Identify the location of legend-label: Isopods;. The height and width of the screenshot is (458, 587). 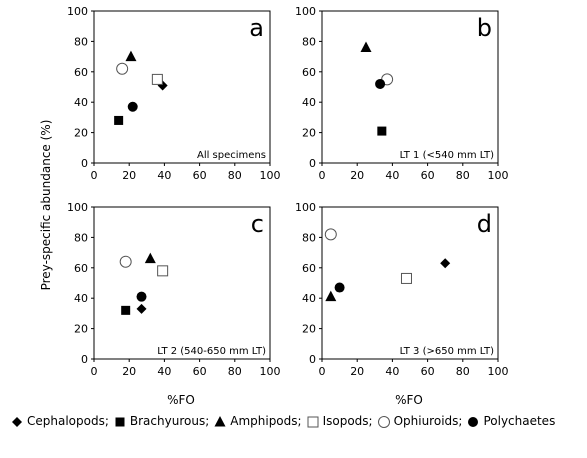
(347, 421).